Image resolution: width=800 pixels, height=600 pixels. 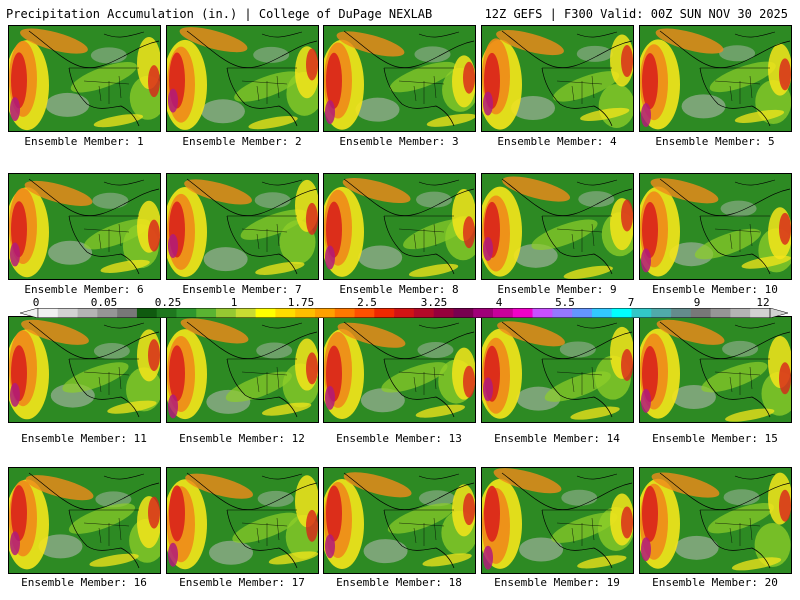 What do you see at coordinates (367, 302) in the screenshot?
I see `colorbar-tick-label: 2.5` at bounding box center [367, 302].